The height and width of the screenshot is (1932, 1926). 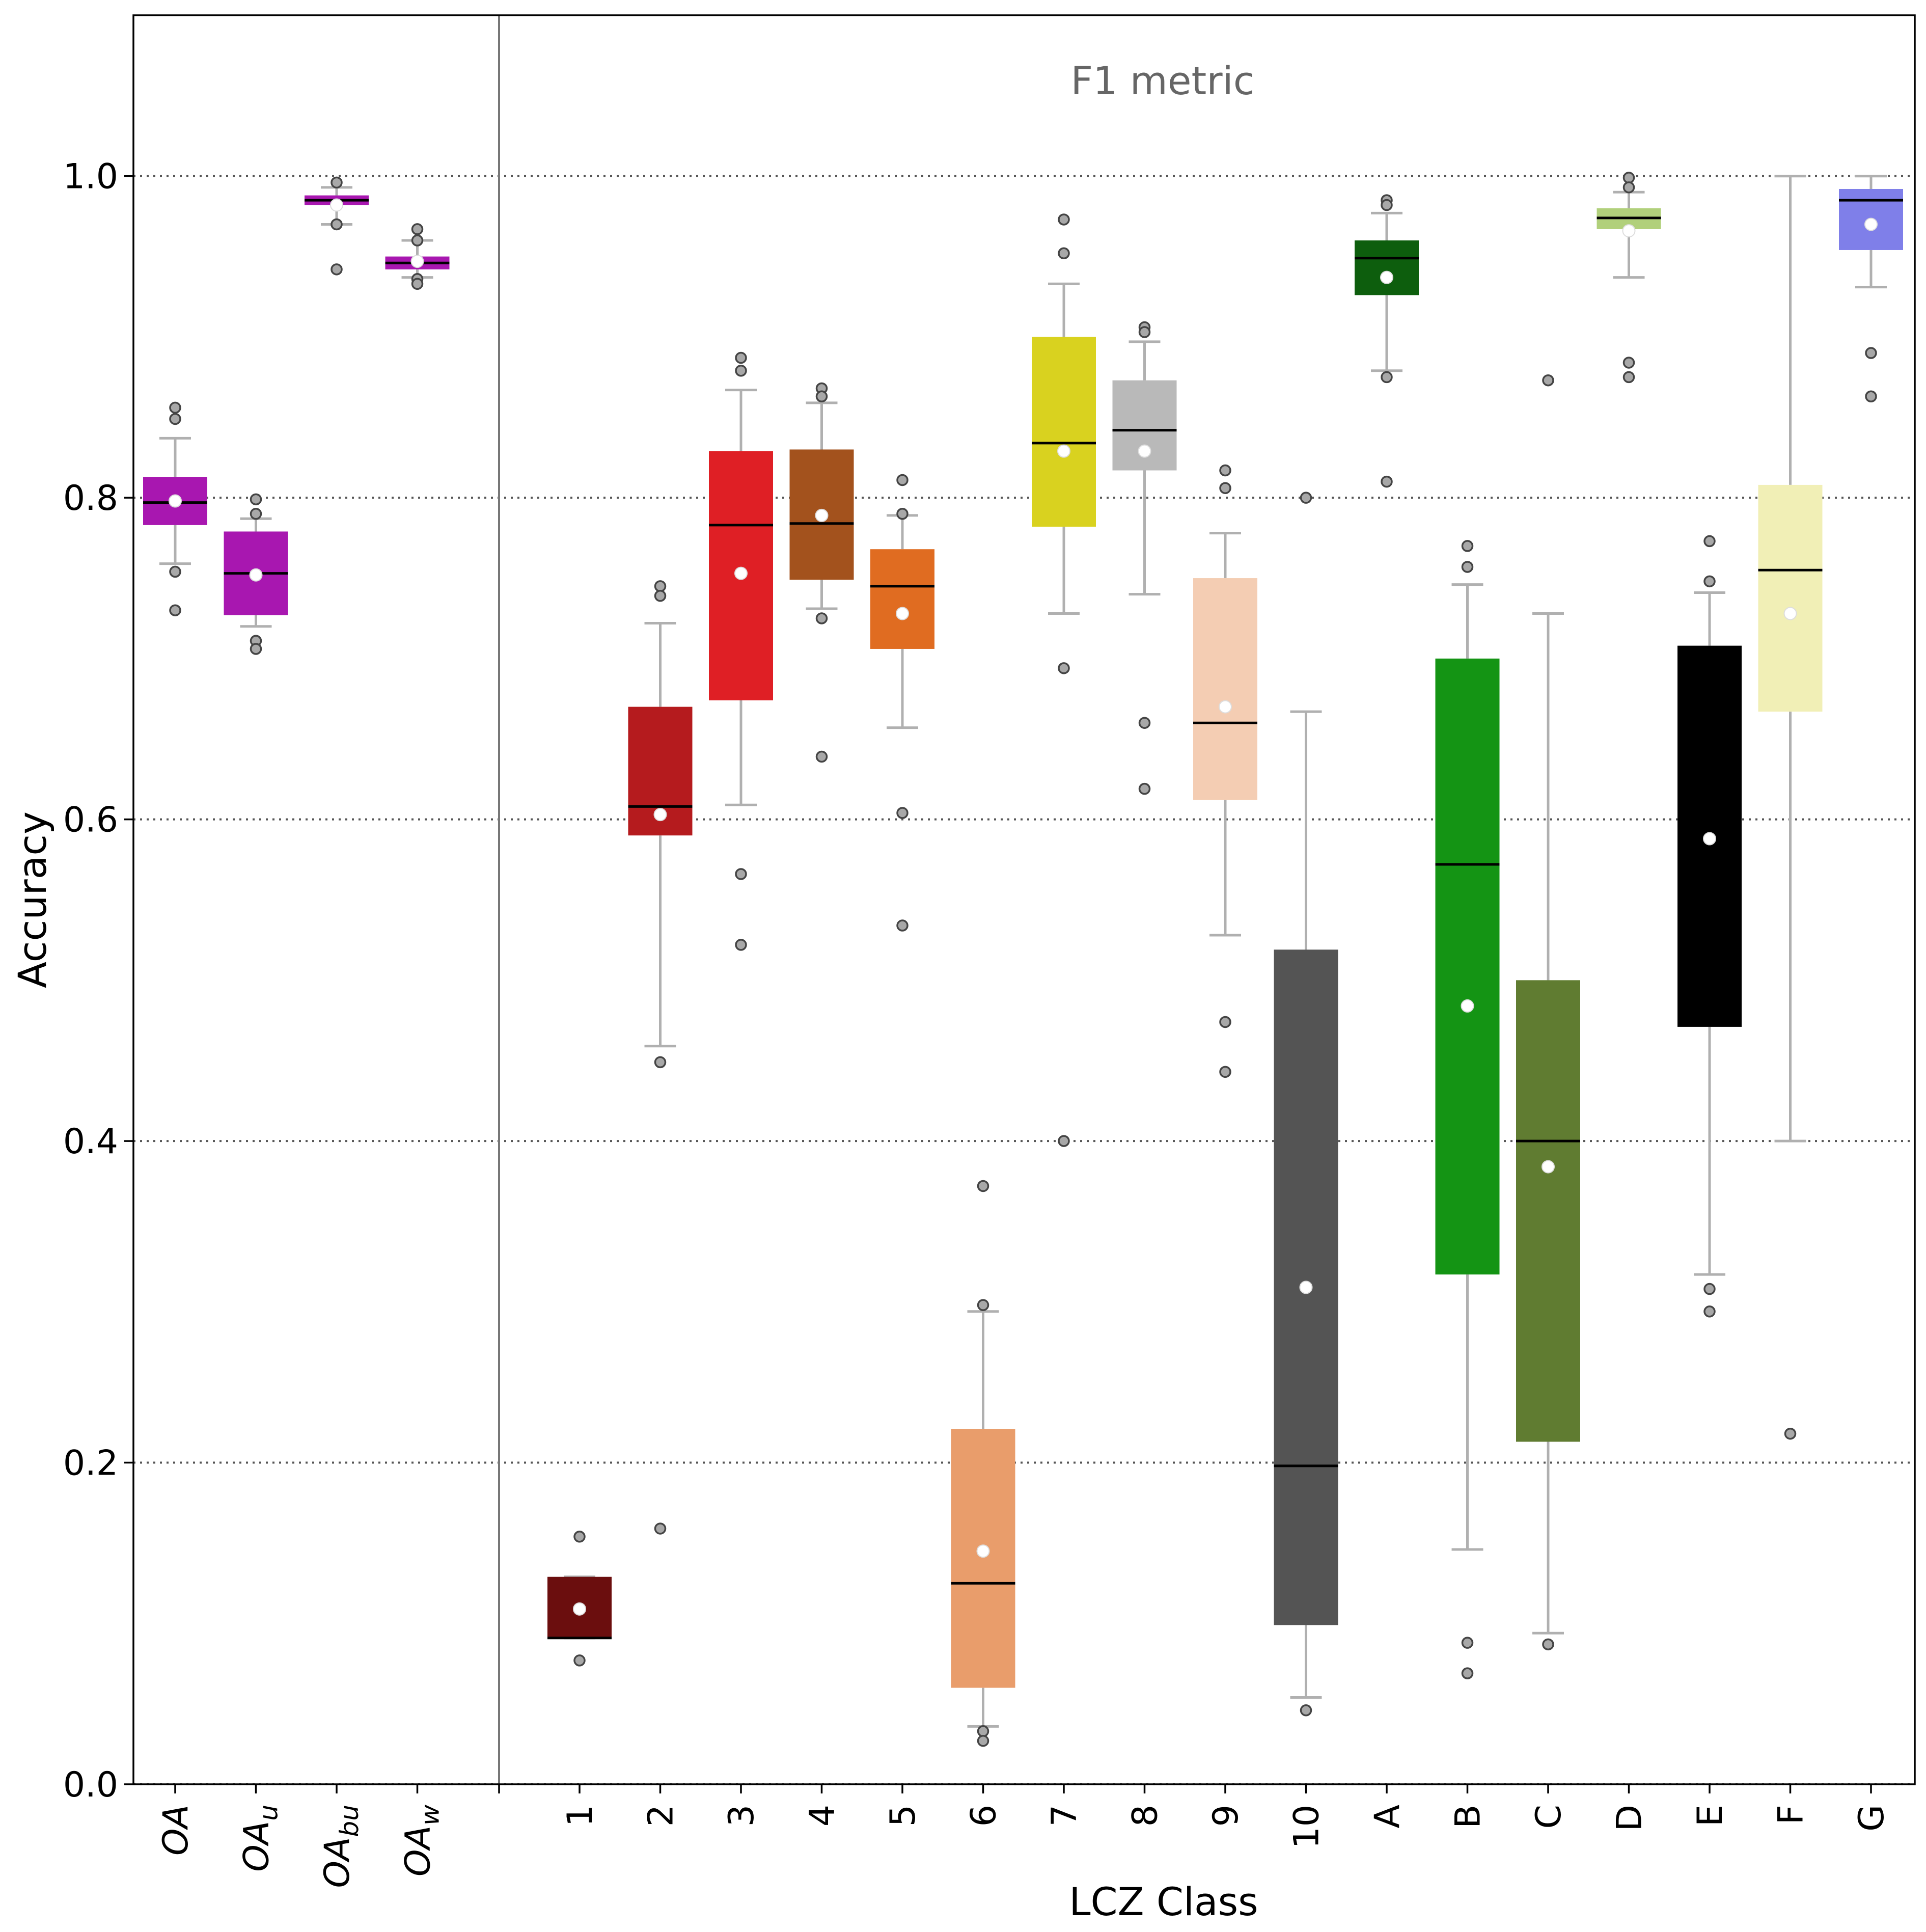 I want to click on box-oa-u, so click(x=256, y=574).